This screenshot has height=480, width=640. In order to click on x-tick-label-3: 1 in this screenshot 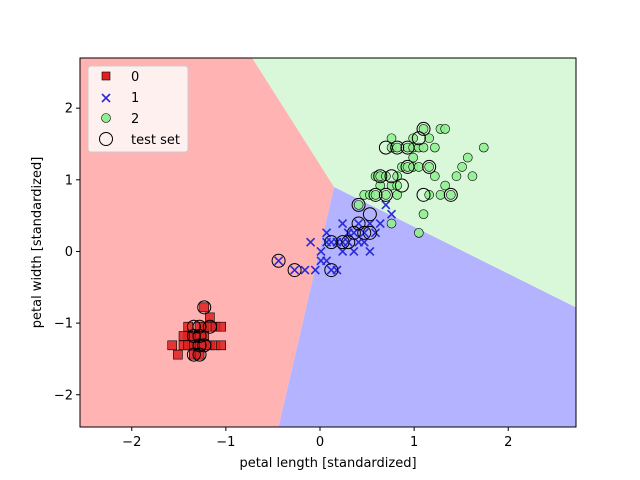, I will do `click(414, 442)`.